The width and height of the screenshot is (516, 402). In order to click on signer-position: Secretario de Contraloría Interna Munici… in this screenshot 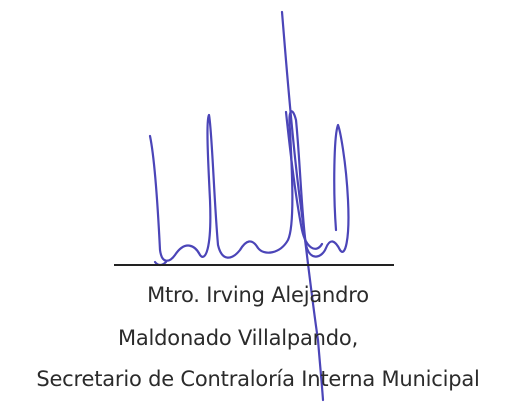, I will do `click(258, 379)`.